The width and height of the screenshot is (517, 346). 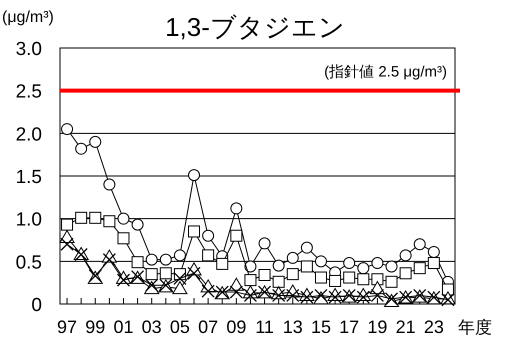 What do you see at coordinates (264, 327) in the screenshot?
I see `x-tick-label: 11` at bounding box center [264, 327].